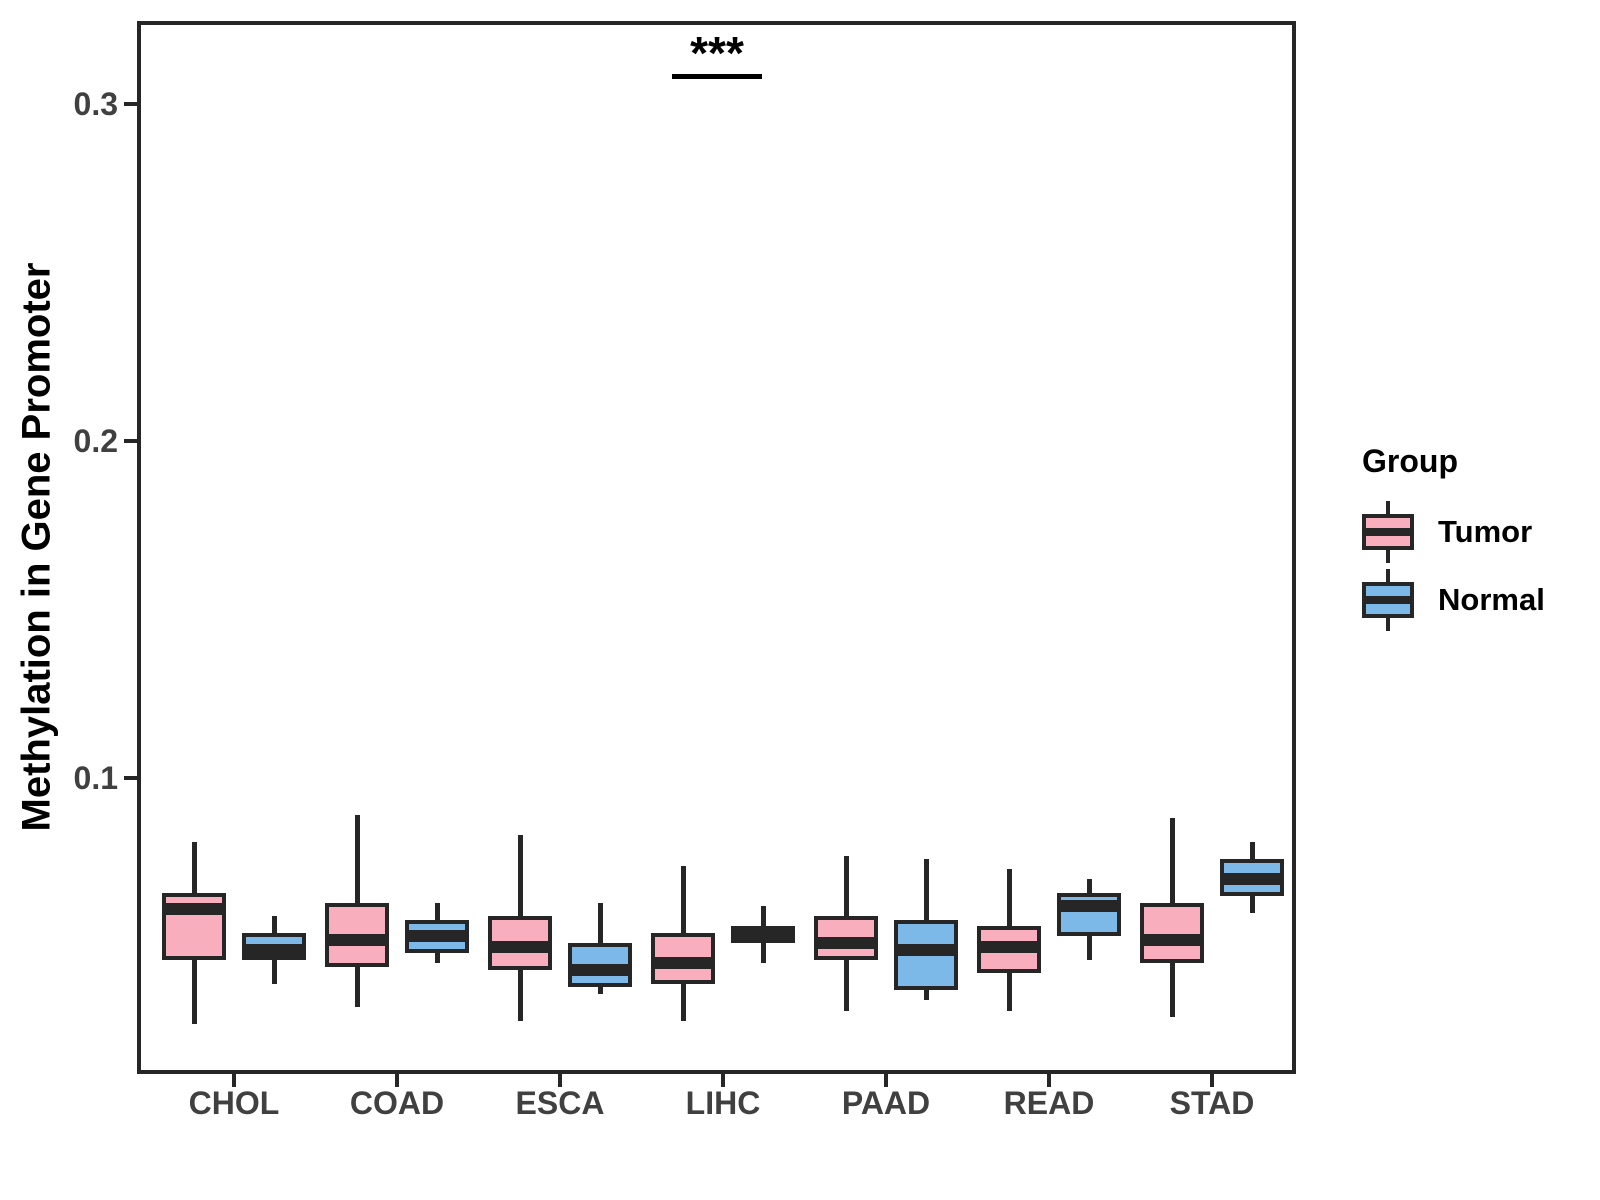 The width and height of the screenshot is (1600, 1200). What do you see at coordinates (274, 949) in the screenshot?
I see `median-Normal-CHOL` at bounding box center [274, 949].